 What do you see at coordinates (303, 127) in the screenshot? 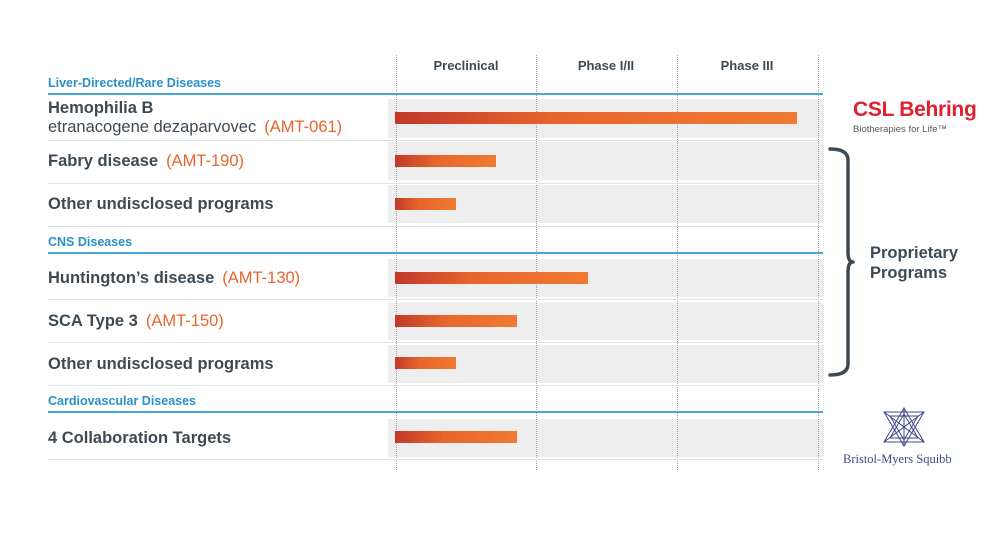
I see `program-code: (AMT-061)` at bounding box center [303, 127].